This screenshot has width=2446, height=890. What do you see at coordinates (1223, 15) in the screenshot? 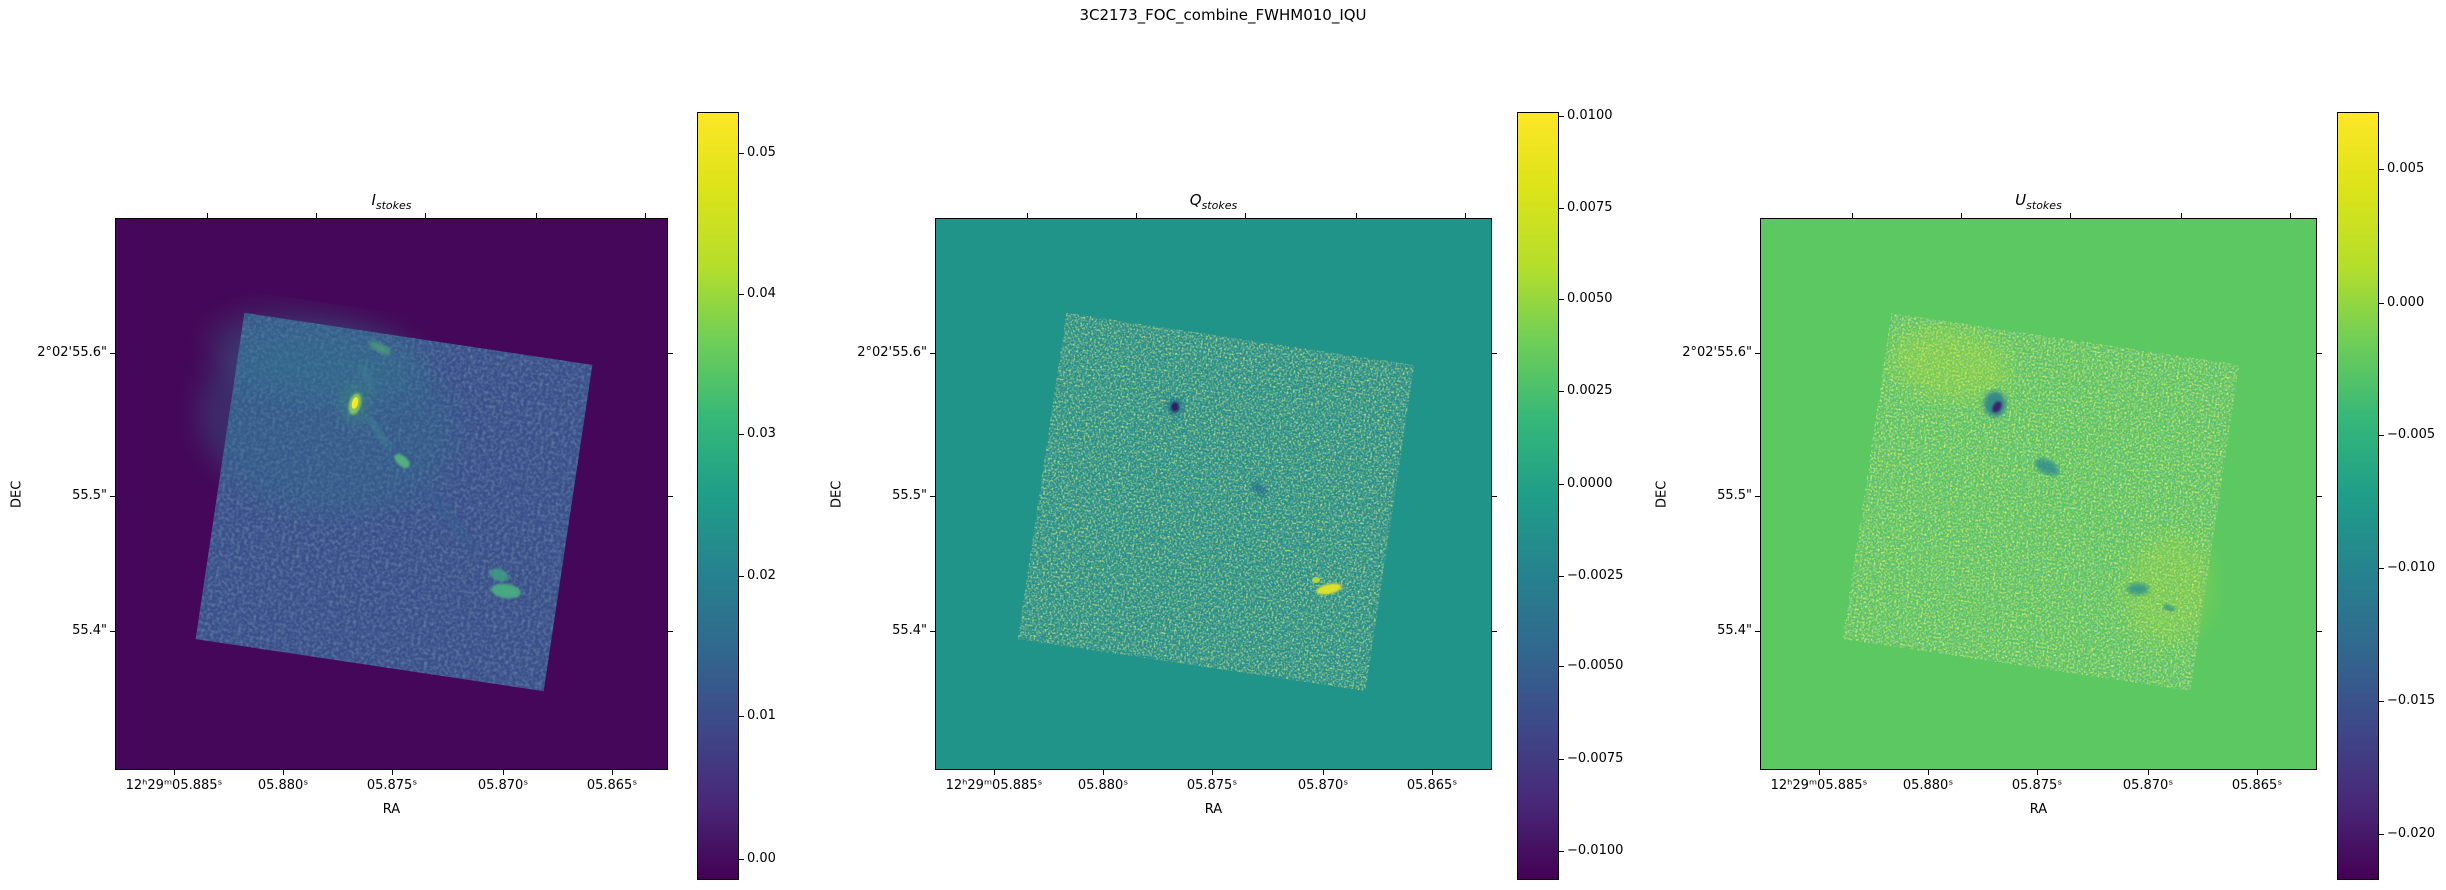
I see `figure-title: 3C2173_FOC_combine_FWHM010_IQU` at bounding box center [1223, 15].